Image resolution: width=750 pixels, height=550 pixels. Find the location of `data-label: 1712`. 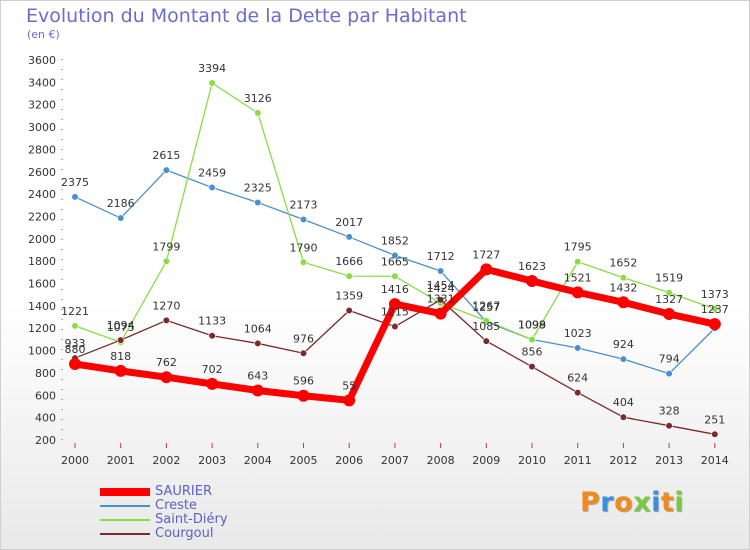

data-label: 1712 is located at coordinates (441, 256).